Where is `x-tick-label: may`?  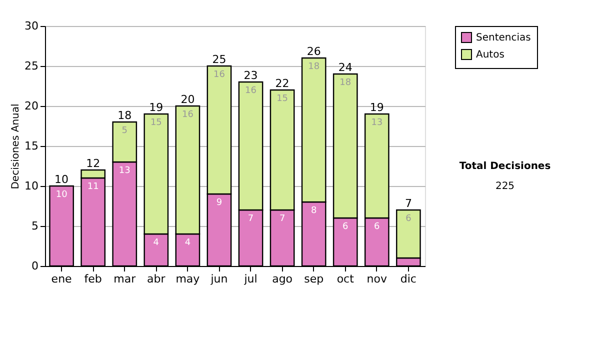 x-tick-label: may is located at coordinates (188, 279).